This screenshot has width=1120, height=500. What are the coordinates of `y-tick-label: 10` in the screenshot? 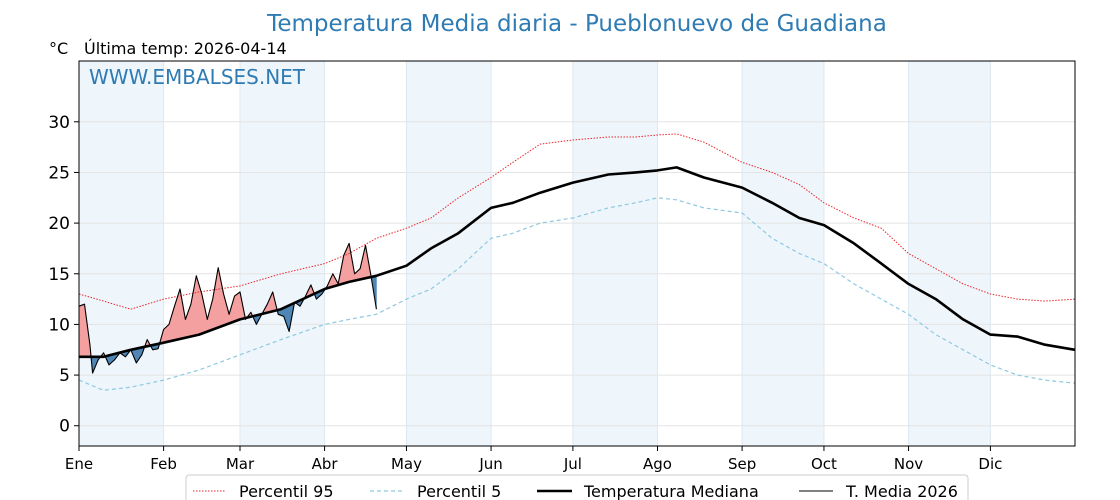 It's located at (59, 325).